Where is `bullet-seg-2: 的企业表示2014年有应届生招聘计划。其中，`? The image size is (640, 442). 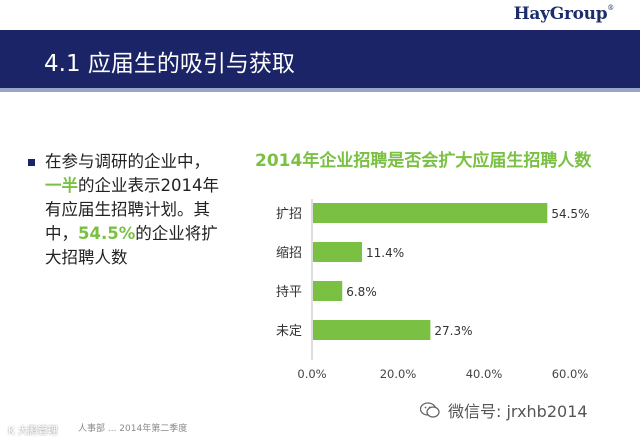
bullet-seg-2: 的企业表示2014年有应届生招聘计划。其中， is located at coordinates (132, 209).